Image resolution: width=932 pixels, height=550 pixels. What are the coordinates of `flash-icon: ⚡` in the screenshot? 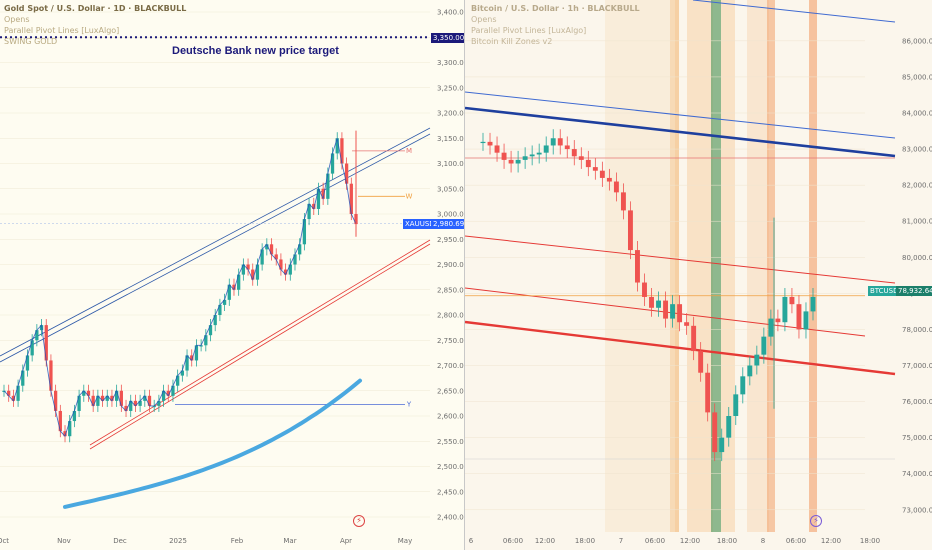 It's located at (359, 521).